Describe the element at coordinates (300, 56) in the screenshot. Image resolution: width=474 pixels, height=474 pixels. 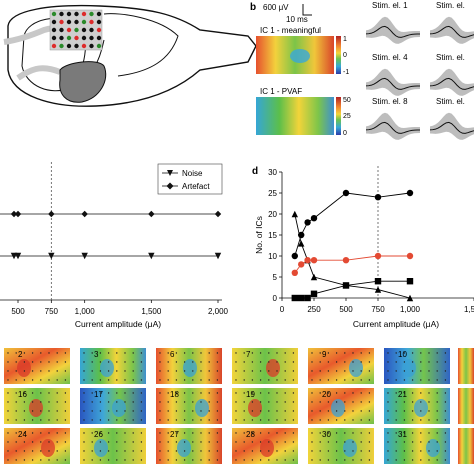
I see `map1-blue-spot` at that location.